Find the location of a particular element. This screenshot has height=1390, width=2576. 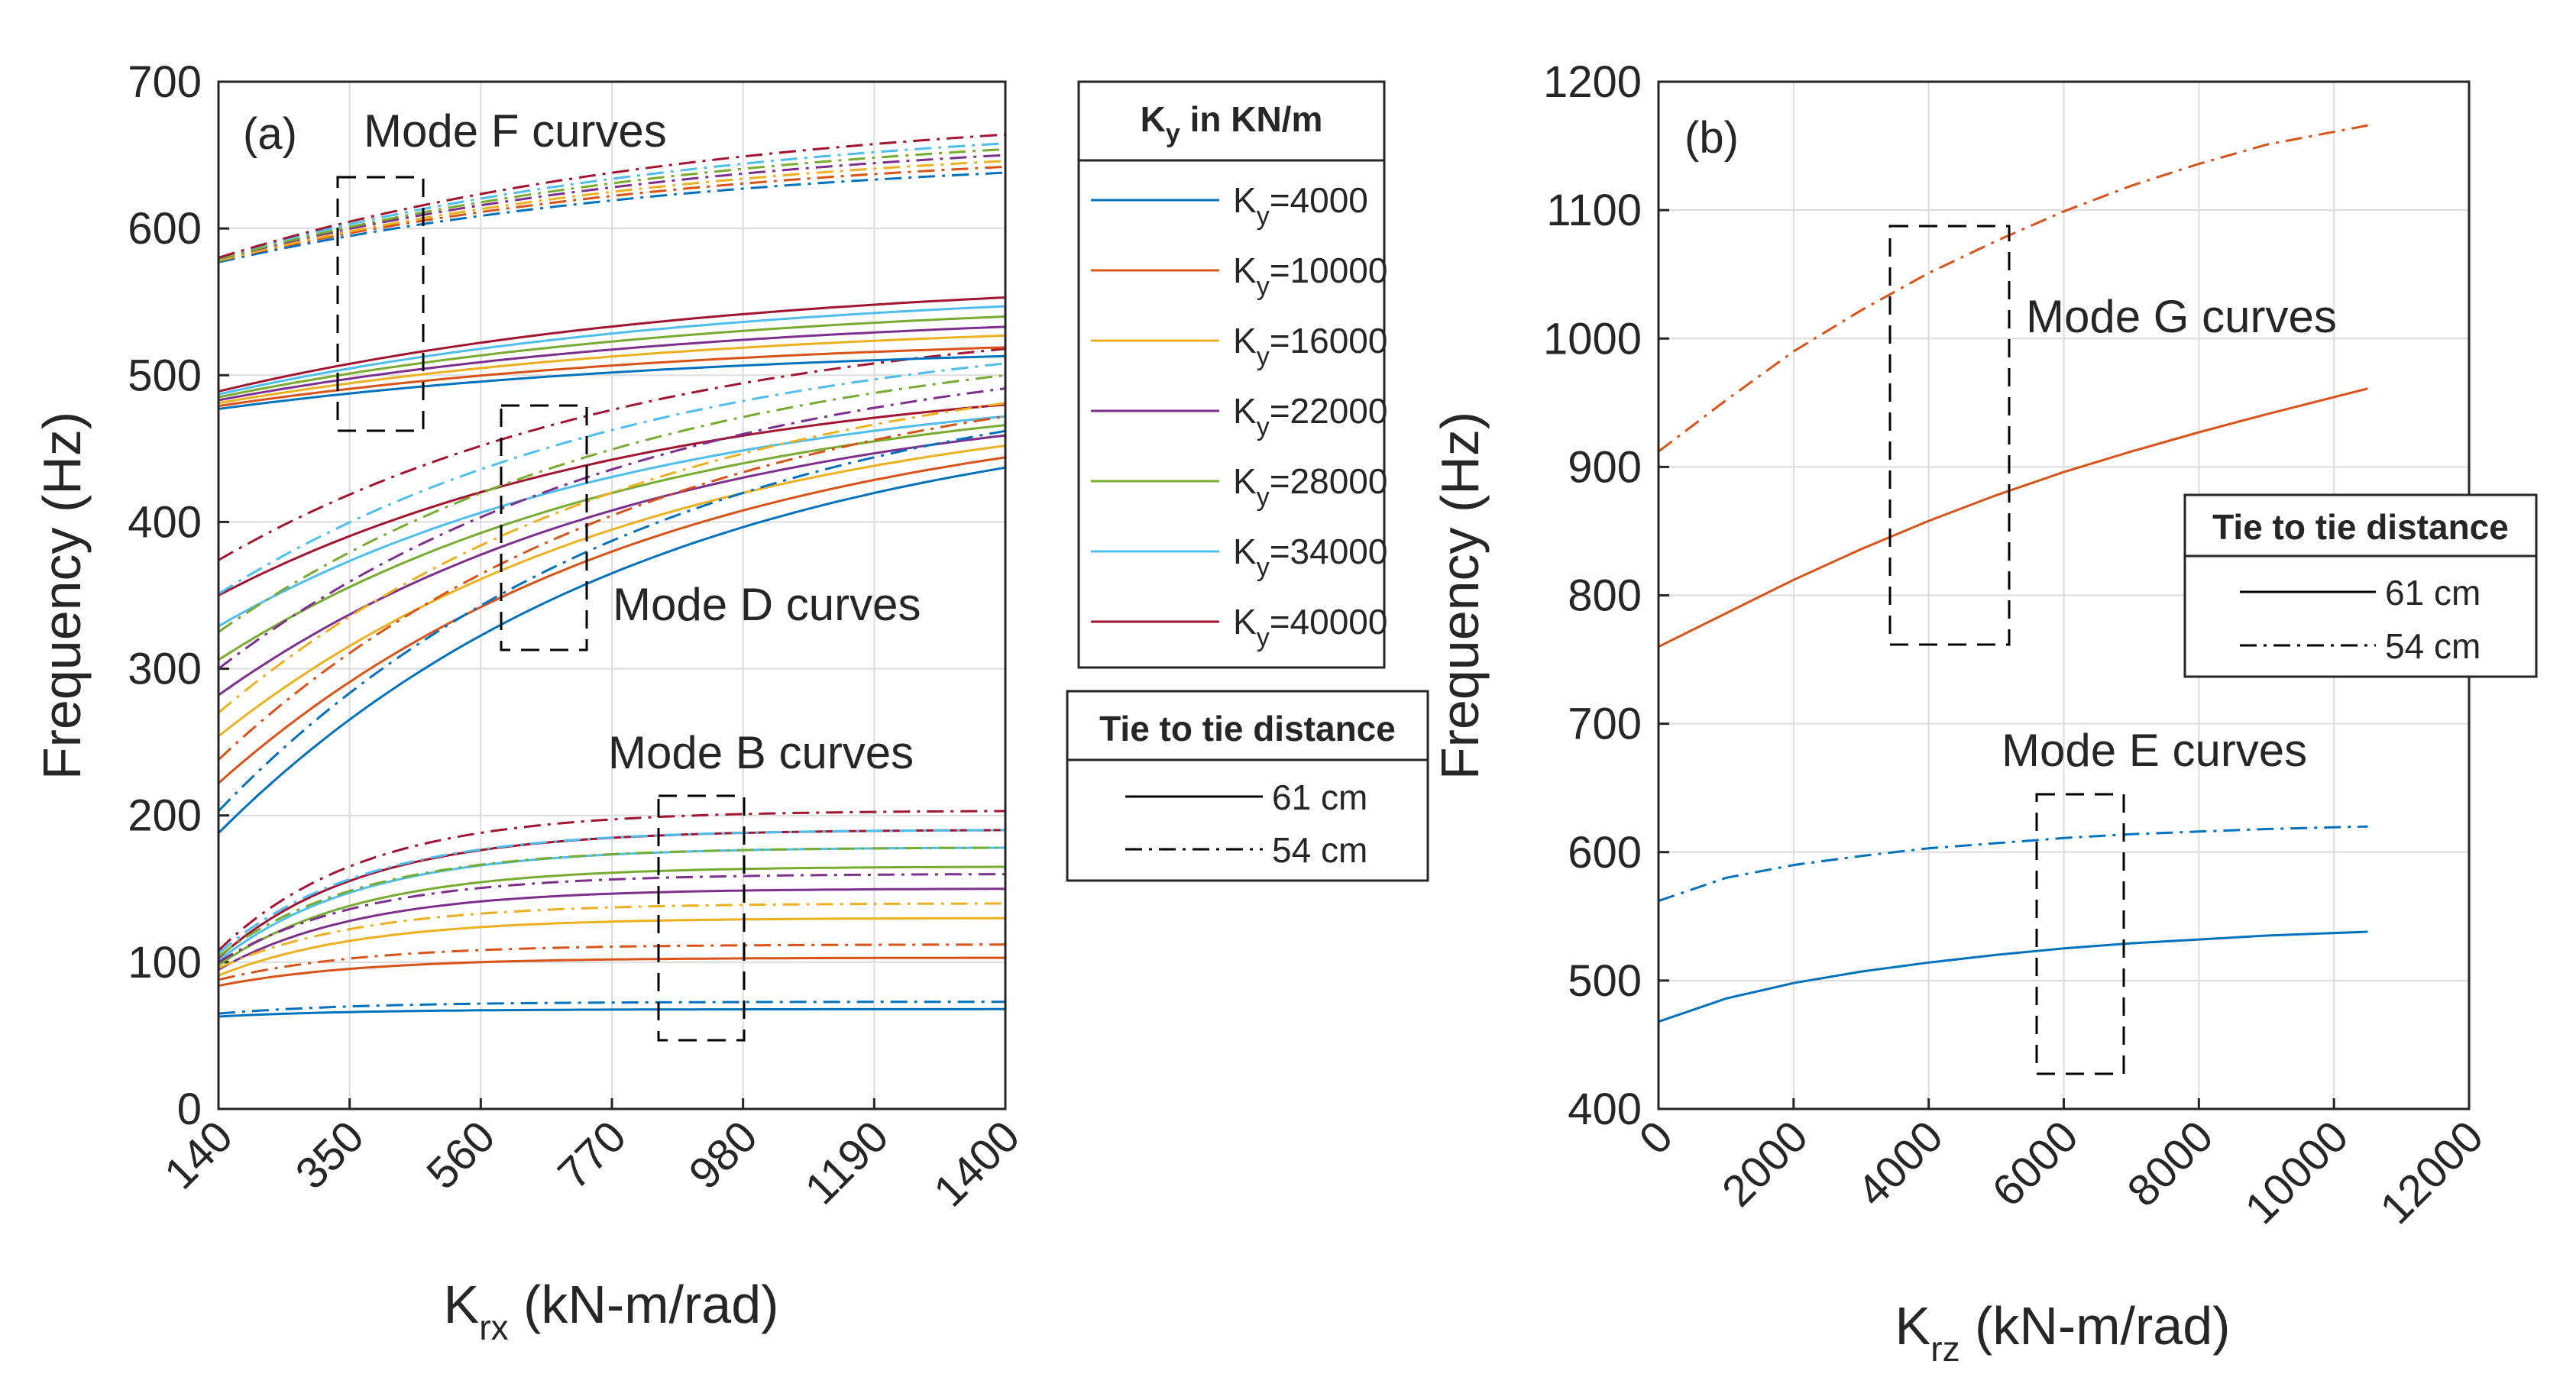

legend-ky-title: Ky in KN/m is located at coordinates (1232, 123).